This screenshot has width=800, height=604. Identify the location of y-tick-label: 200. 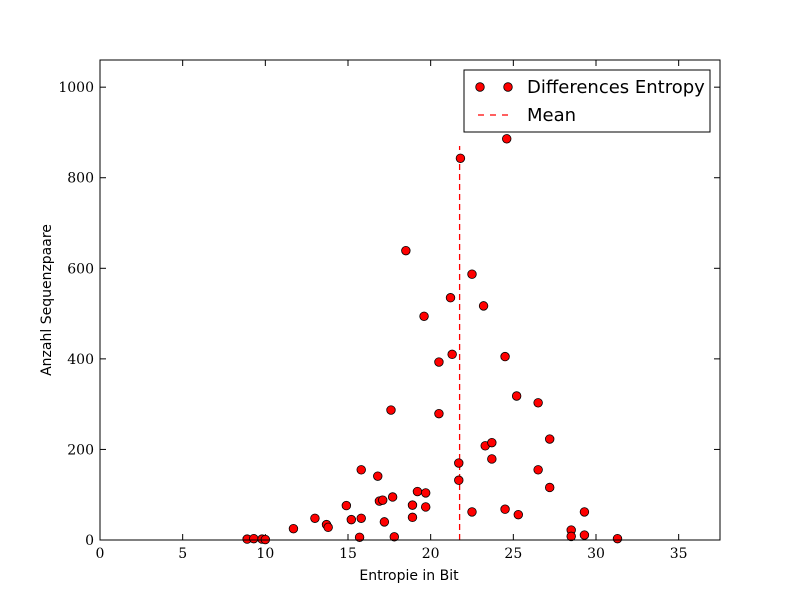
(80, 450).